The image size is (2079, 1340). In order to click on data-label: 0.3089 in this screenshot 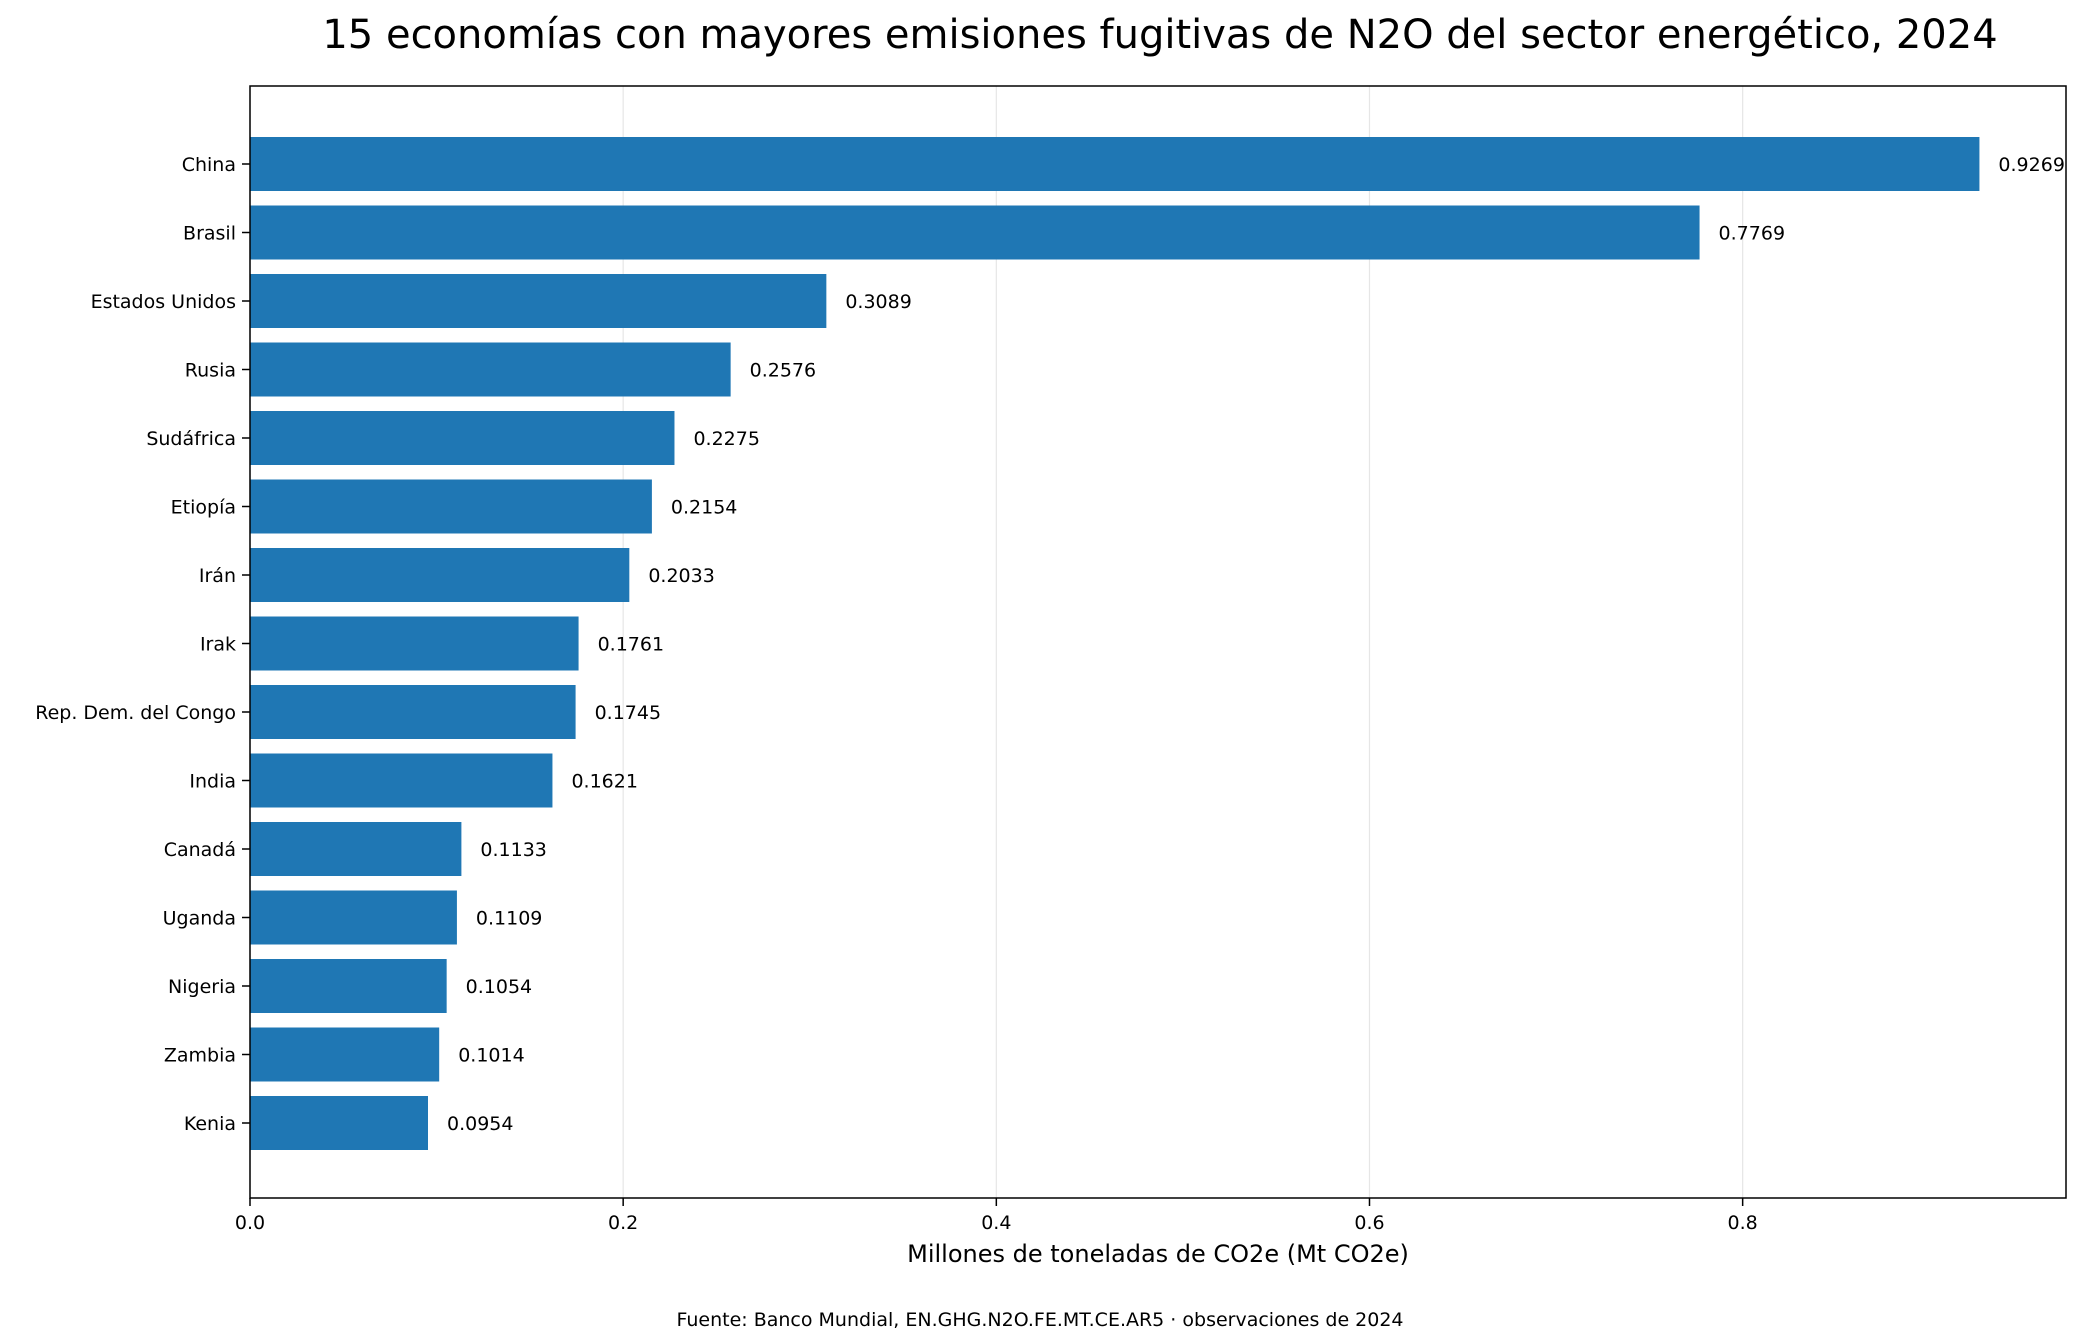, I will do `click(878, 302)`.